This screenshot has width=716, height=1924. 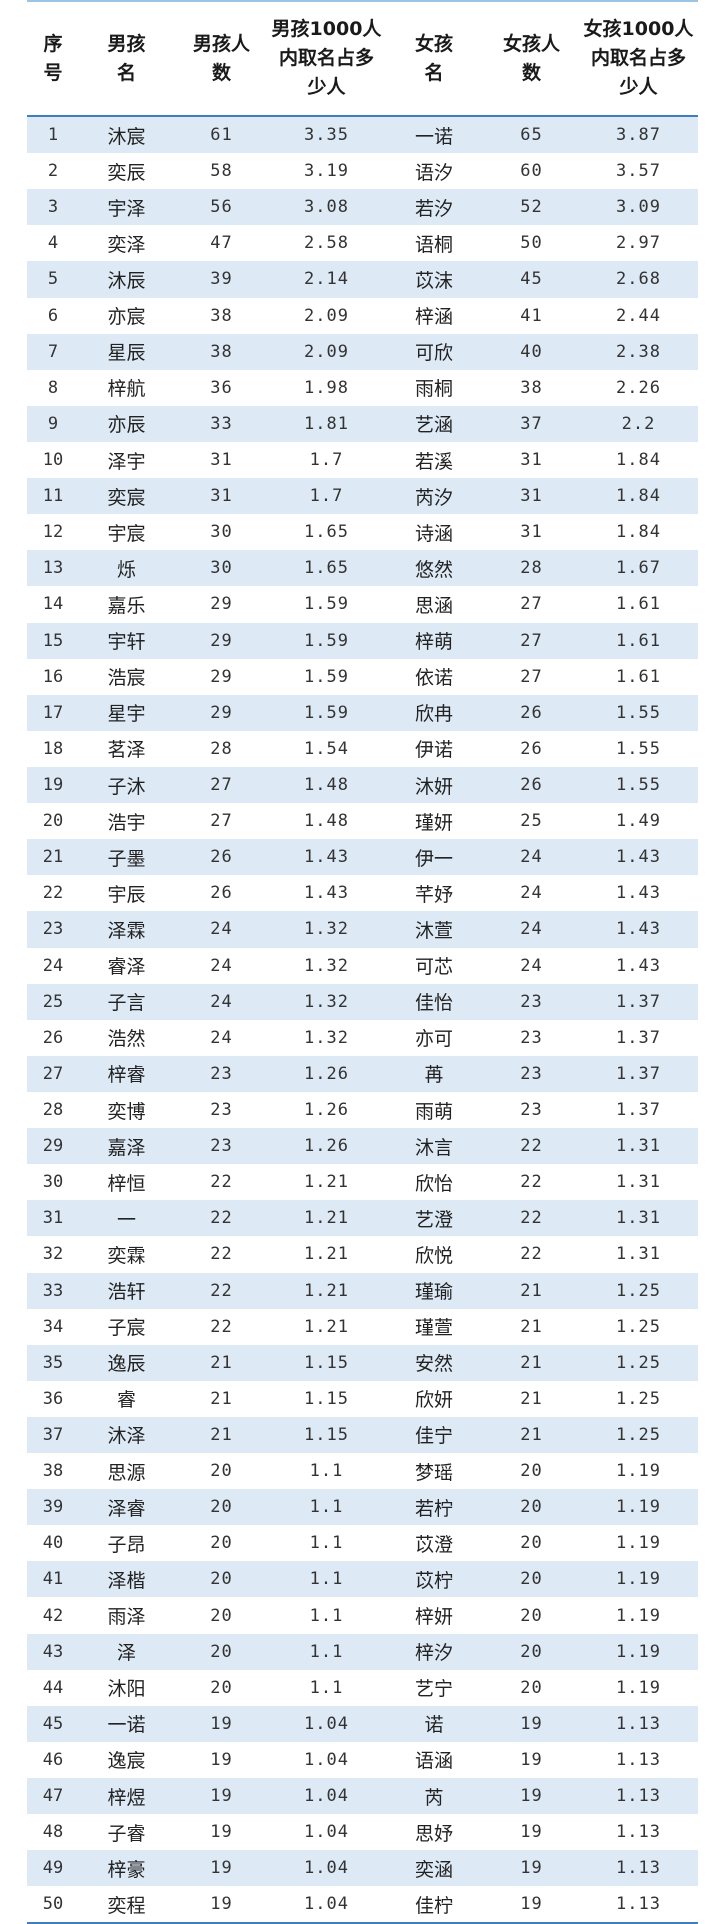 What do you see at coordinates (434, 568) in the screenshot?
I see `girl-name-cell: 悠然` at bounding box center [434, 568].